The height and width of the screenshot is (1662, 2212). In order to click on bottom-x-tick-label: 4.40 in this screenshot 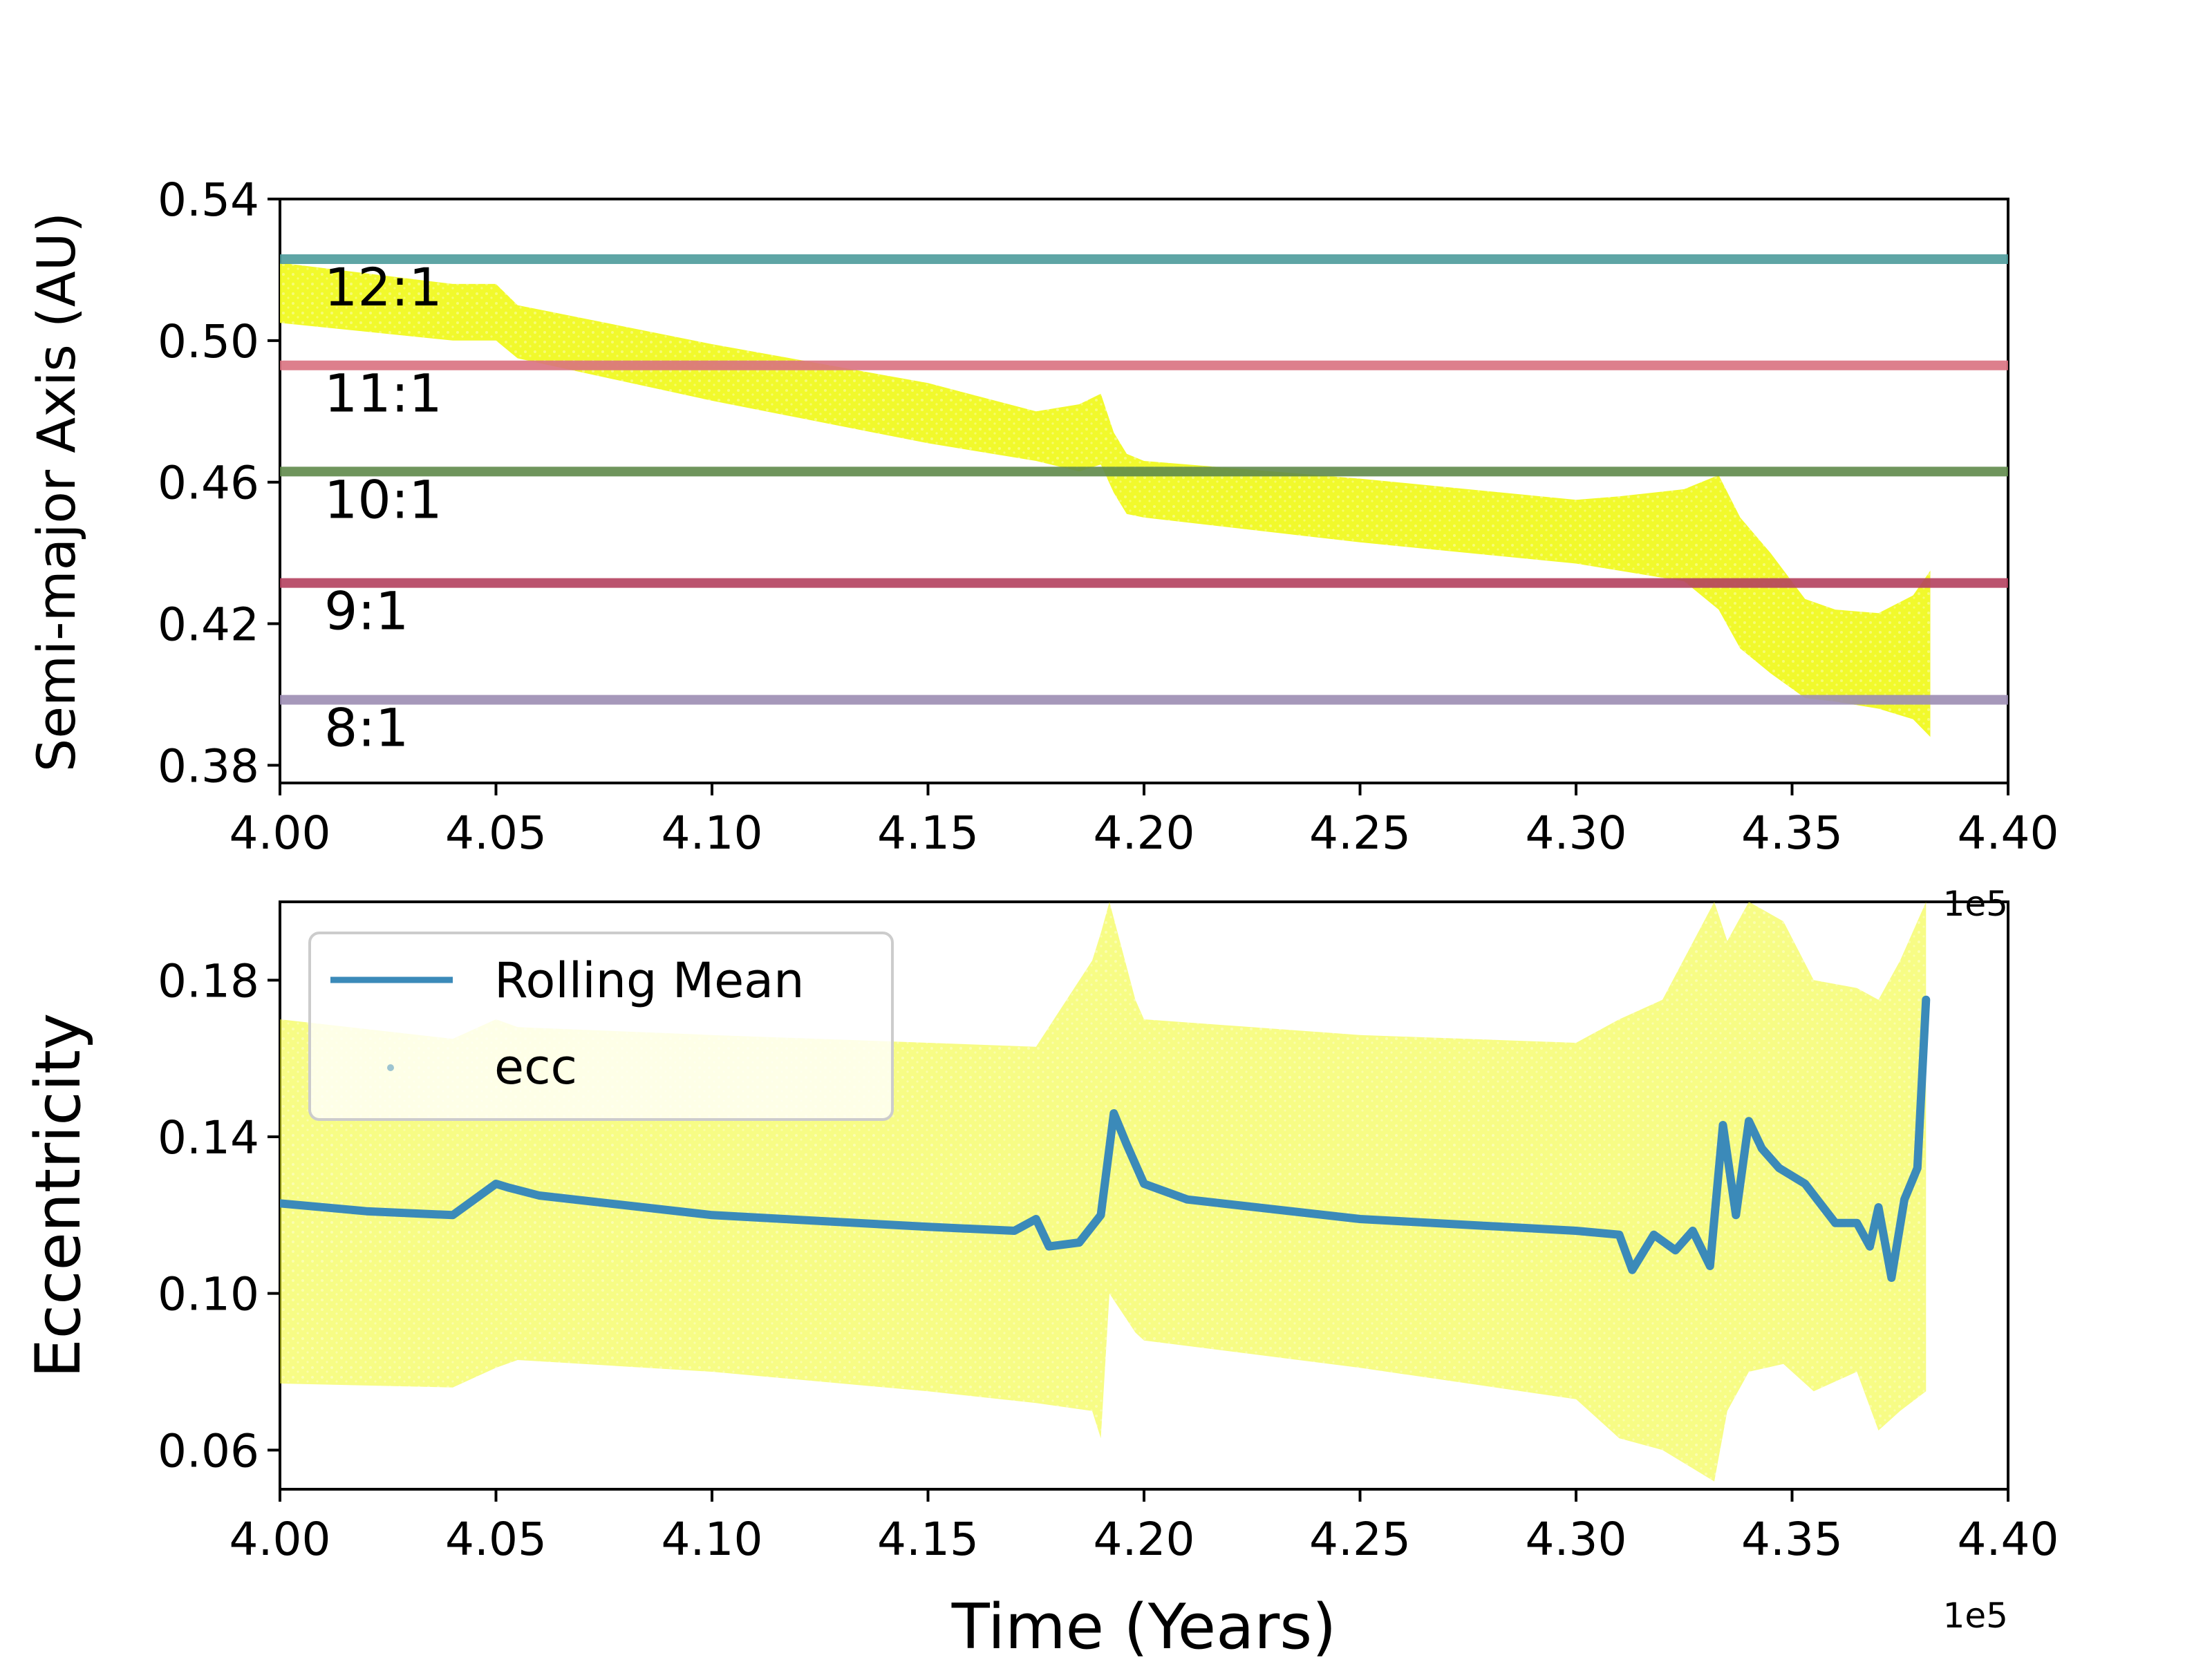, I will do `click(2008, 1539)`.